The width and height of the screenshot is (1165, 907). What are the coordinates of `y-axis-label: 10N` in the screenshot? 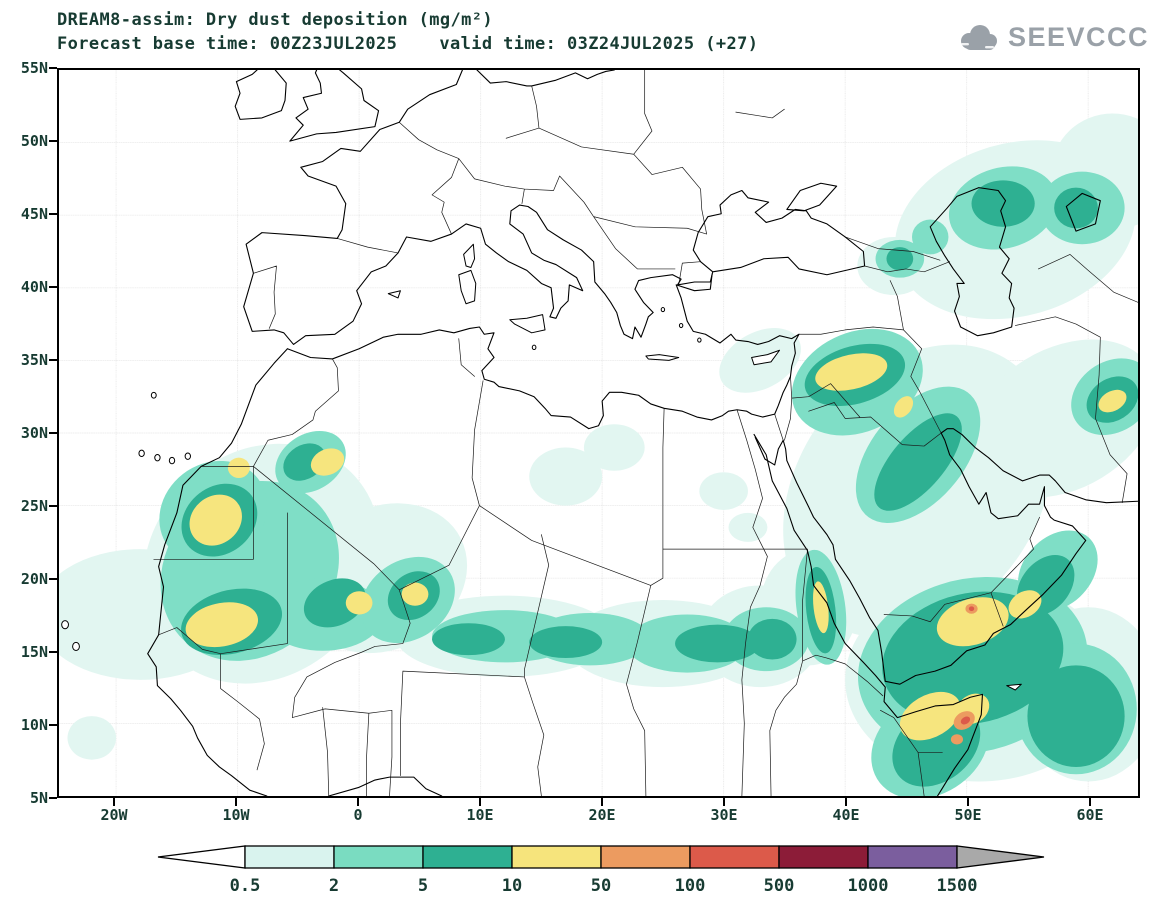 It's located at (34, 725).